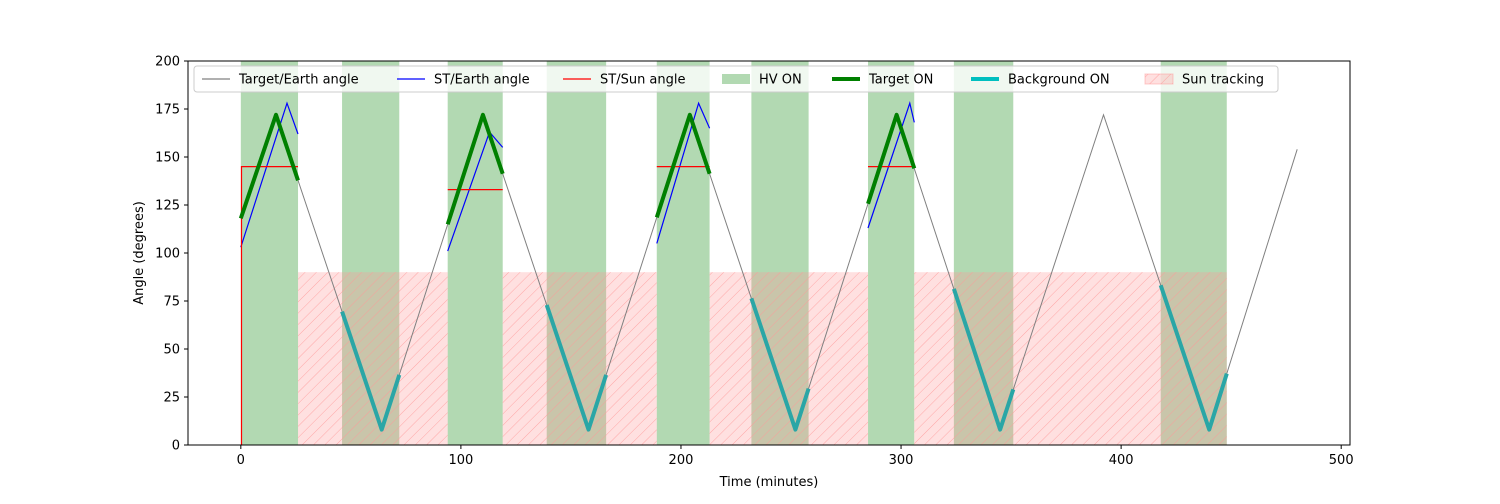 This screenshot has height=504, width=1500. What do you see at coordinates (482, 80) in the screenshot?
I see `legend-label-1: ST/Earth angle` at bounding box center [482, 80].